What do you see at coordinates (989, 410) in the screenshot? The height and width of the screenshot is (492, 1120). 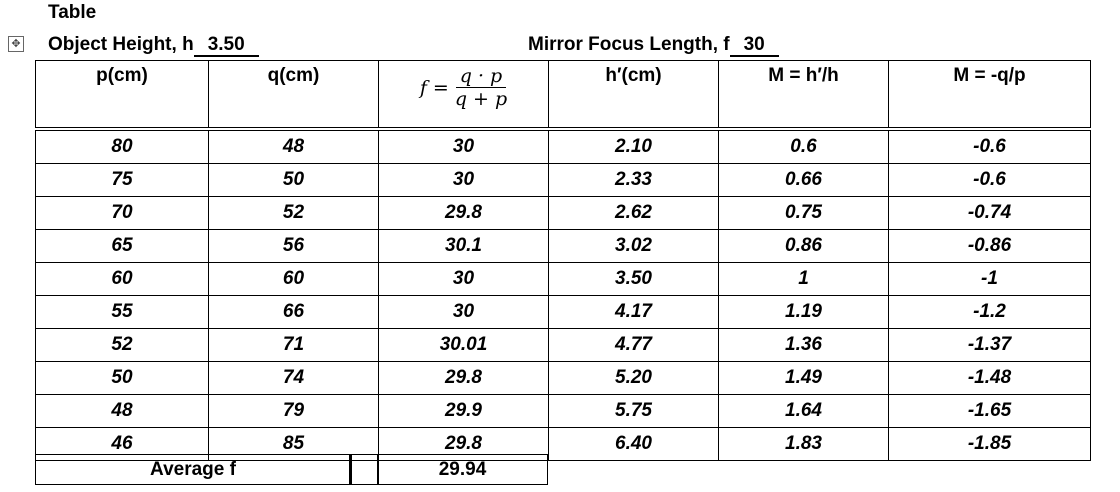 I see `cell-text: -1.65` at bounding box center [989, 410].